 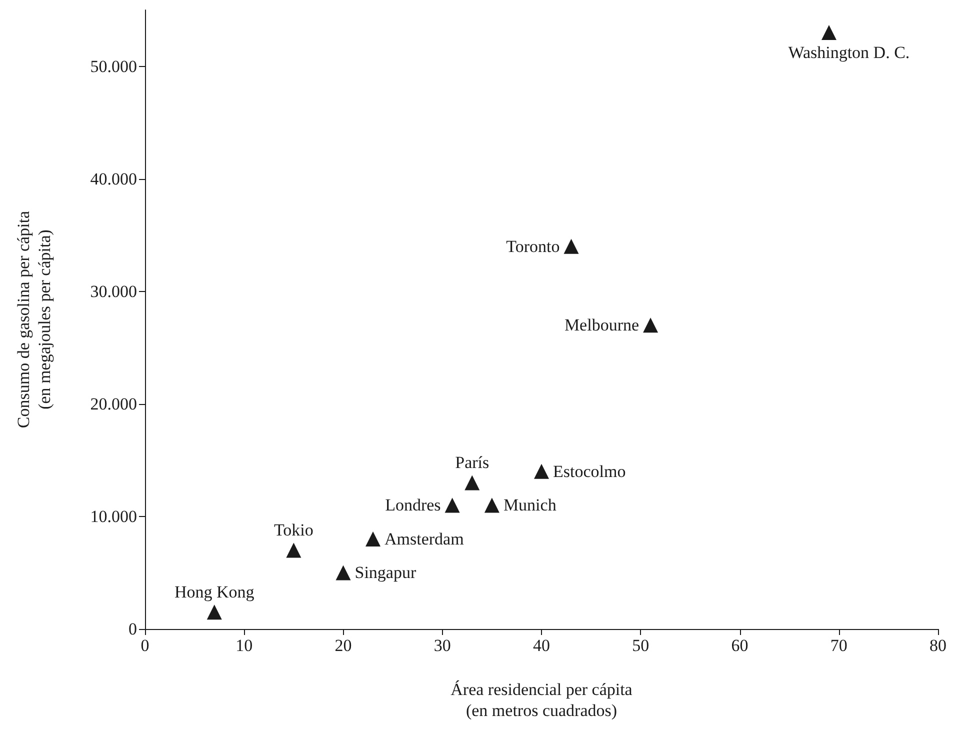 What do you see at coordinates (641, 645) in the screenshot?
I see `x-tick-label: 50` at bounding box center [641, 645].